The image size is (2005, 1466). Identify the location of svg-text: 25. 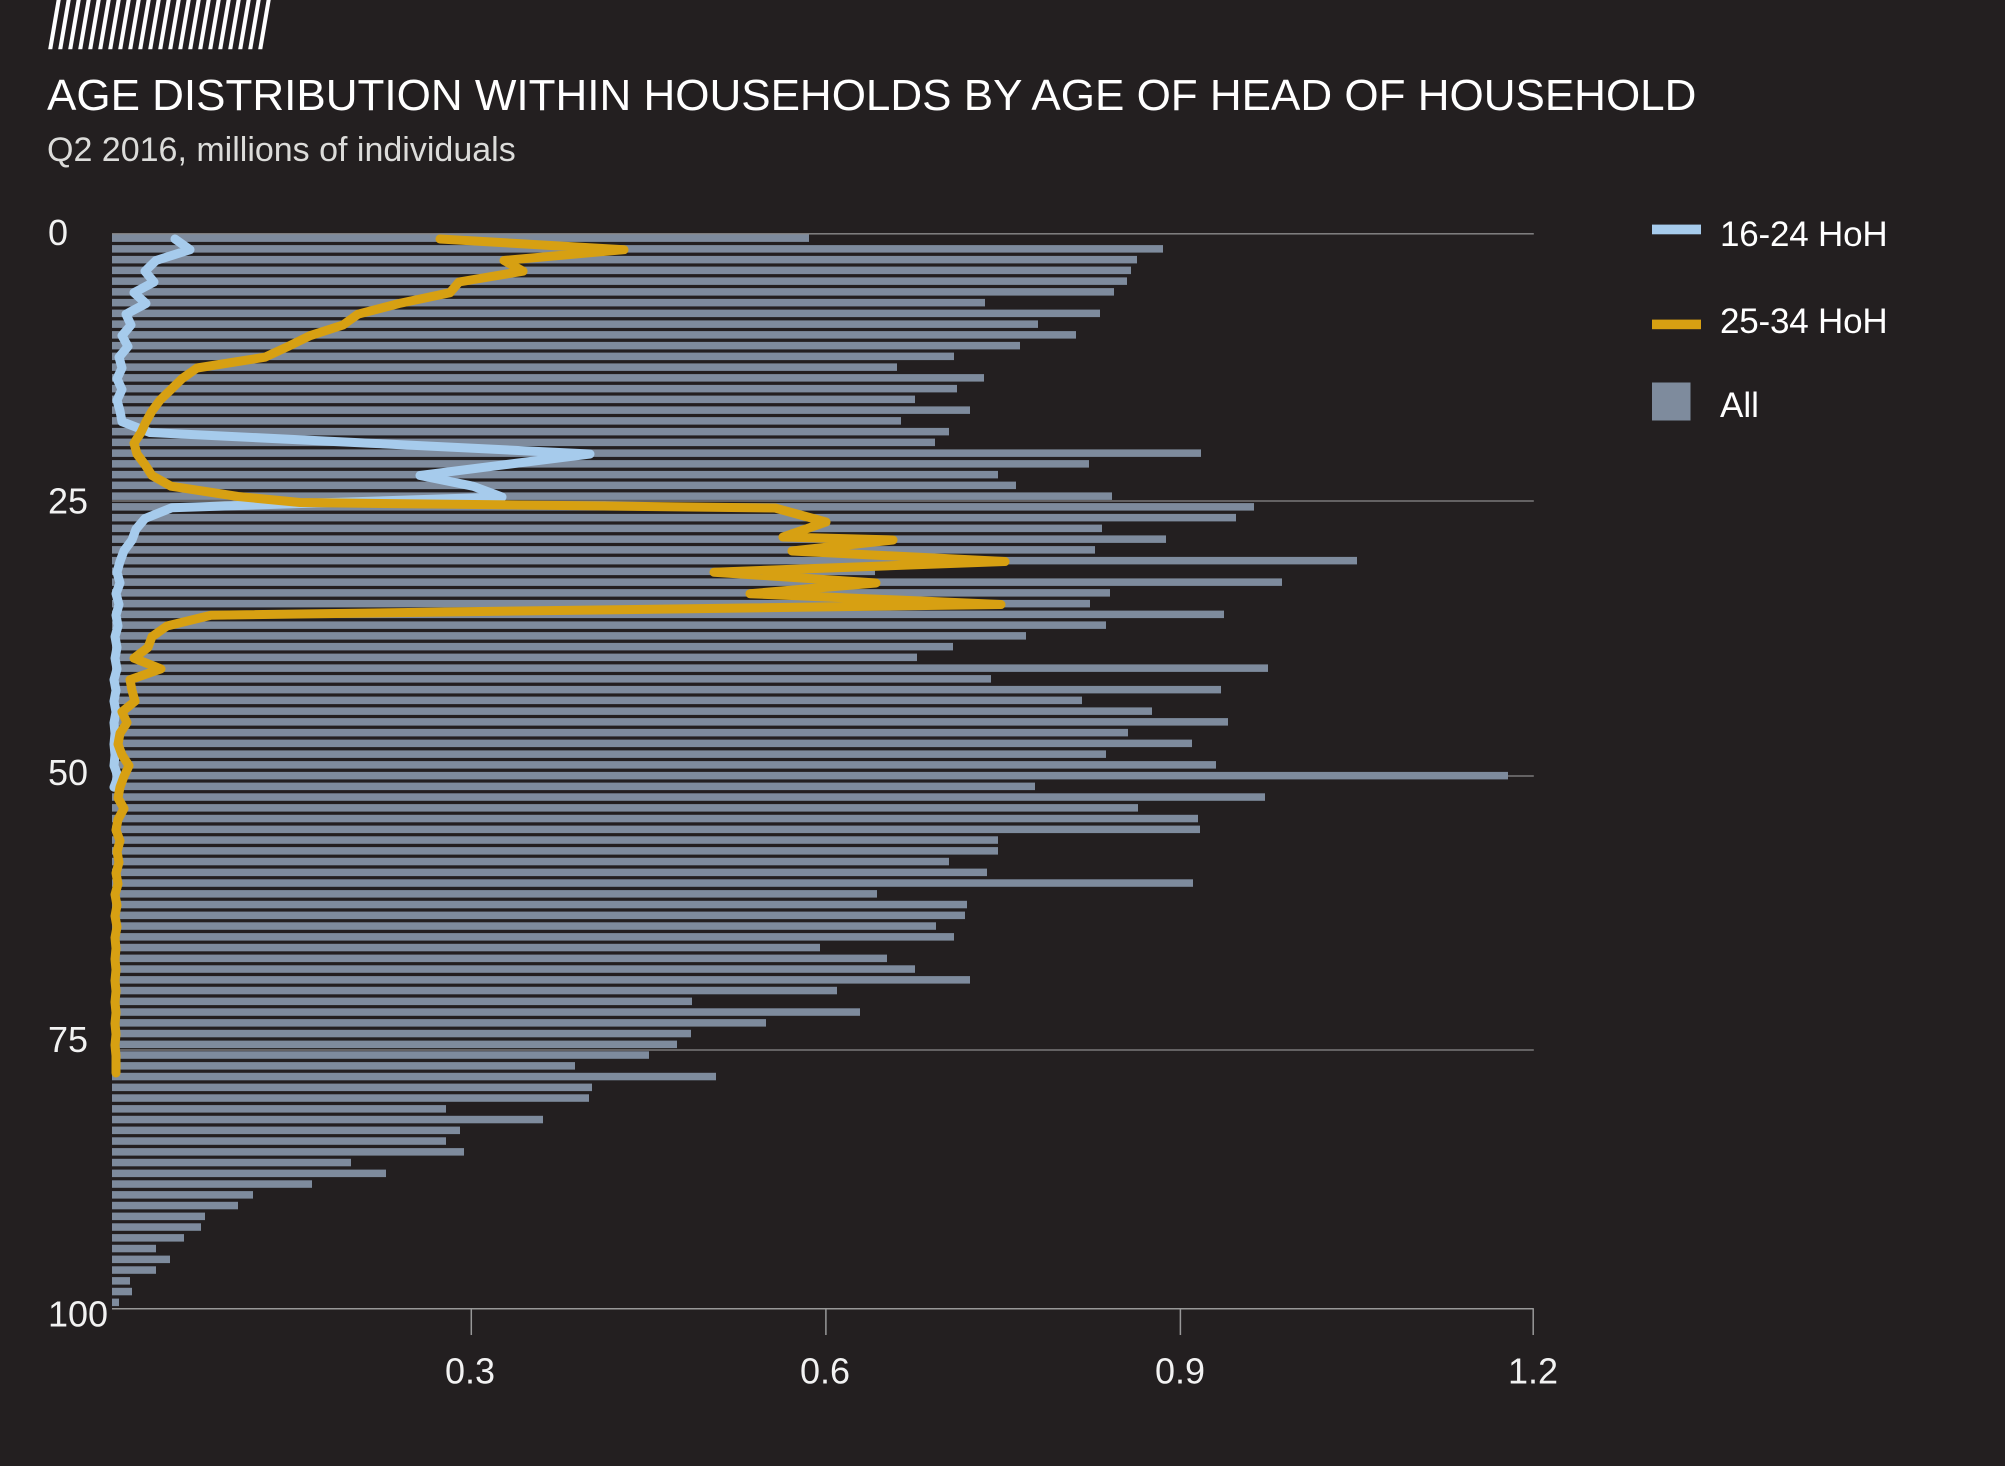
(68, 501).